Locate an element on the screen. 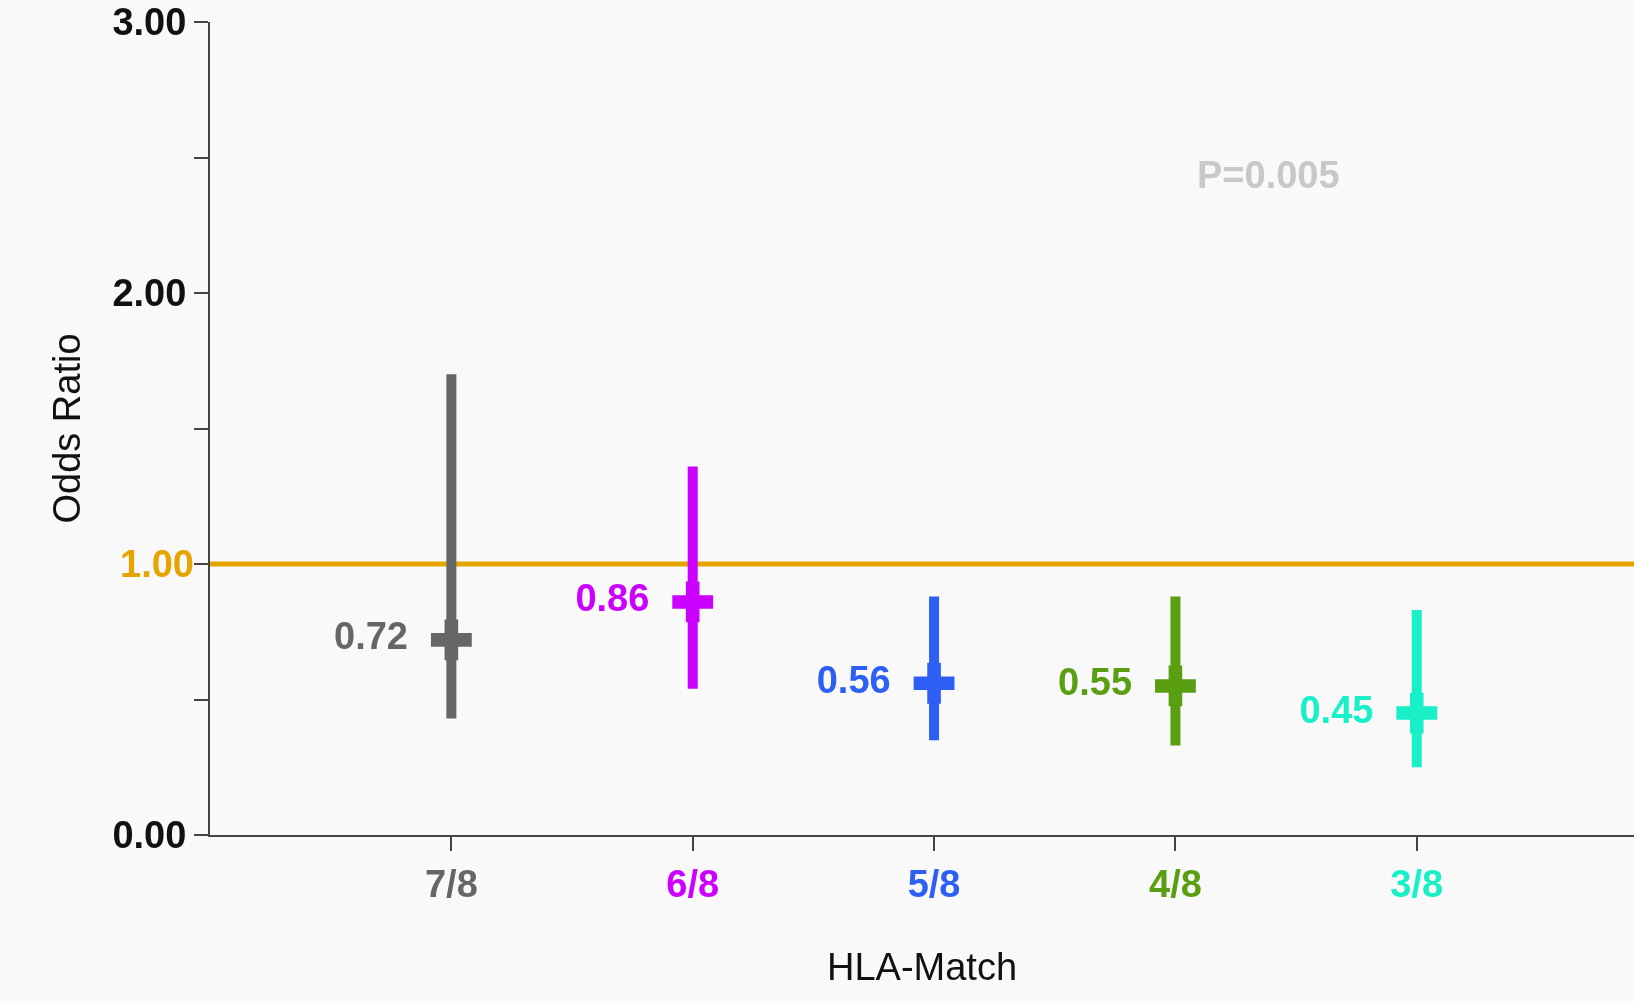 The width and height of the screenshot is (1634, 1003). data-label: 0.86 is located at coordinates (623, 598).